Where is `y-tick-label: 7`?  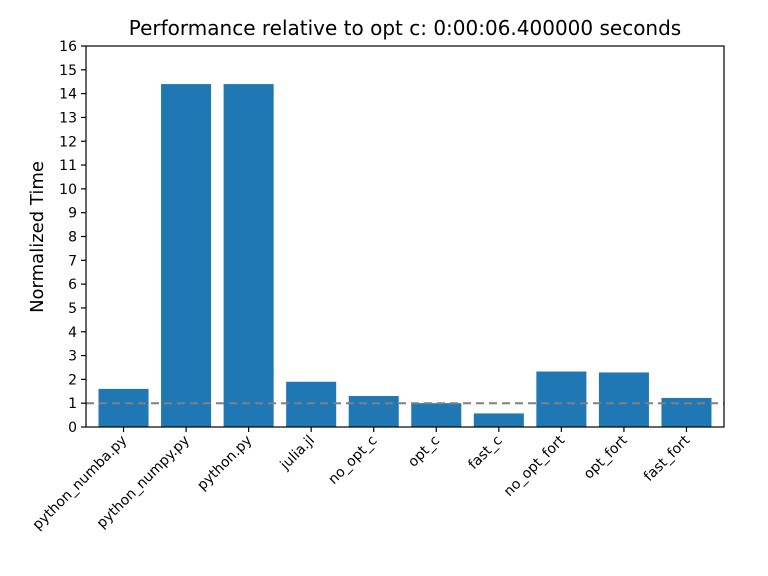
y-tick-label: 7 is located at coordinates (72, 261).